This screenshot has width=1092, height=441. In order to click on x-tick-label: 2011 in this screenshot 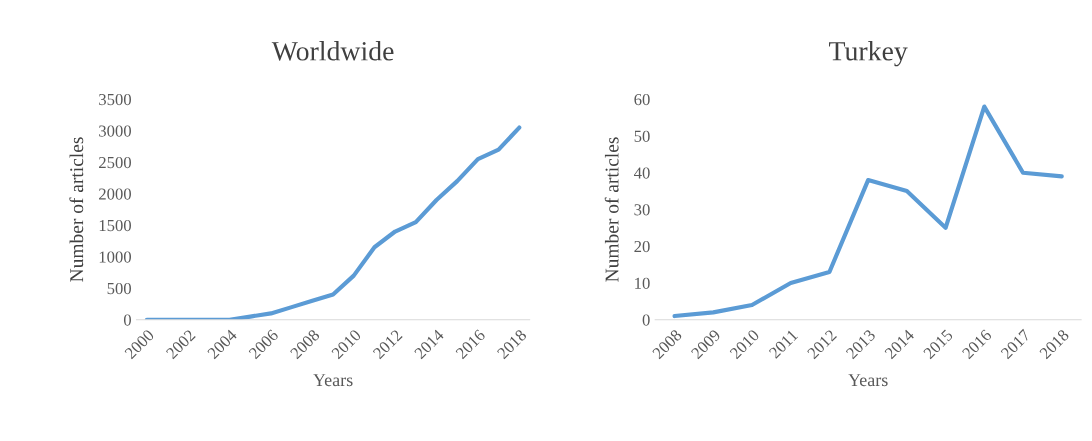, I will do `click(783, 344)`.